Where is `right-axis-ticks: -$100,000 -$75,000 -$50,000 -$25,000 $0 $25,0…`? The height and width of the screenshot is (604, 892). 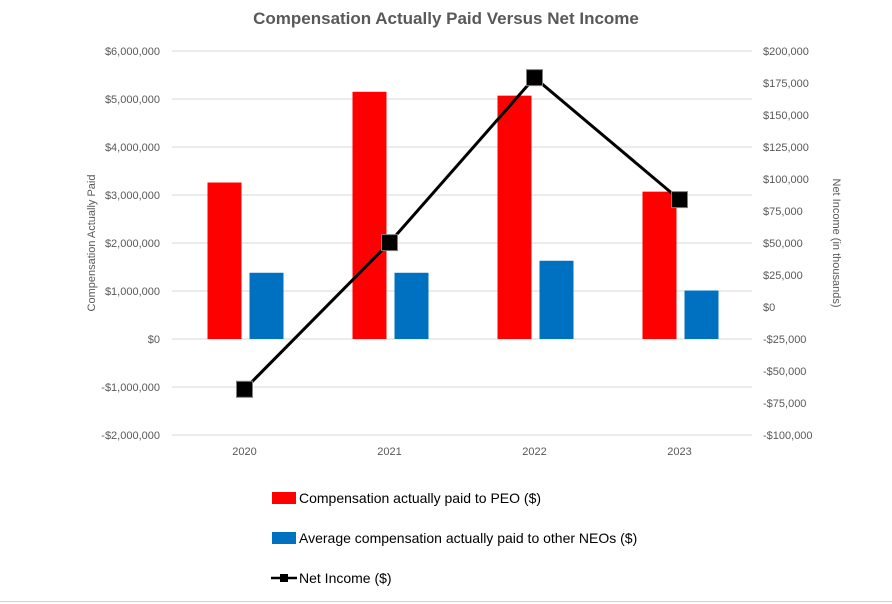
right-axis-ticks: -$100,000 -$75,000 -$50,000 -$25,000 $0 $25,0… is located at coordinates (788, 244).